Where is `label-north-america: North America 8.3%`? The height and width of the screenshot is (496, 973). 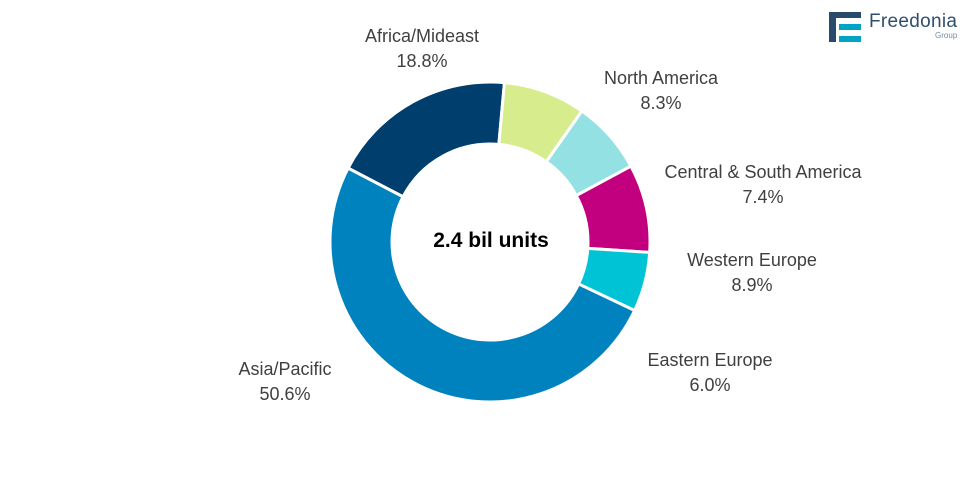 label-north-america: North America 8.3% is located at coordinates (661, 91).